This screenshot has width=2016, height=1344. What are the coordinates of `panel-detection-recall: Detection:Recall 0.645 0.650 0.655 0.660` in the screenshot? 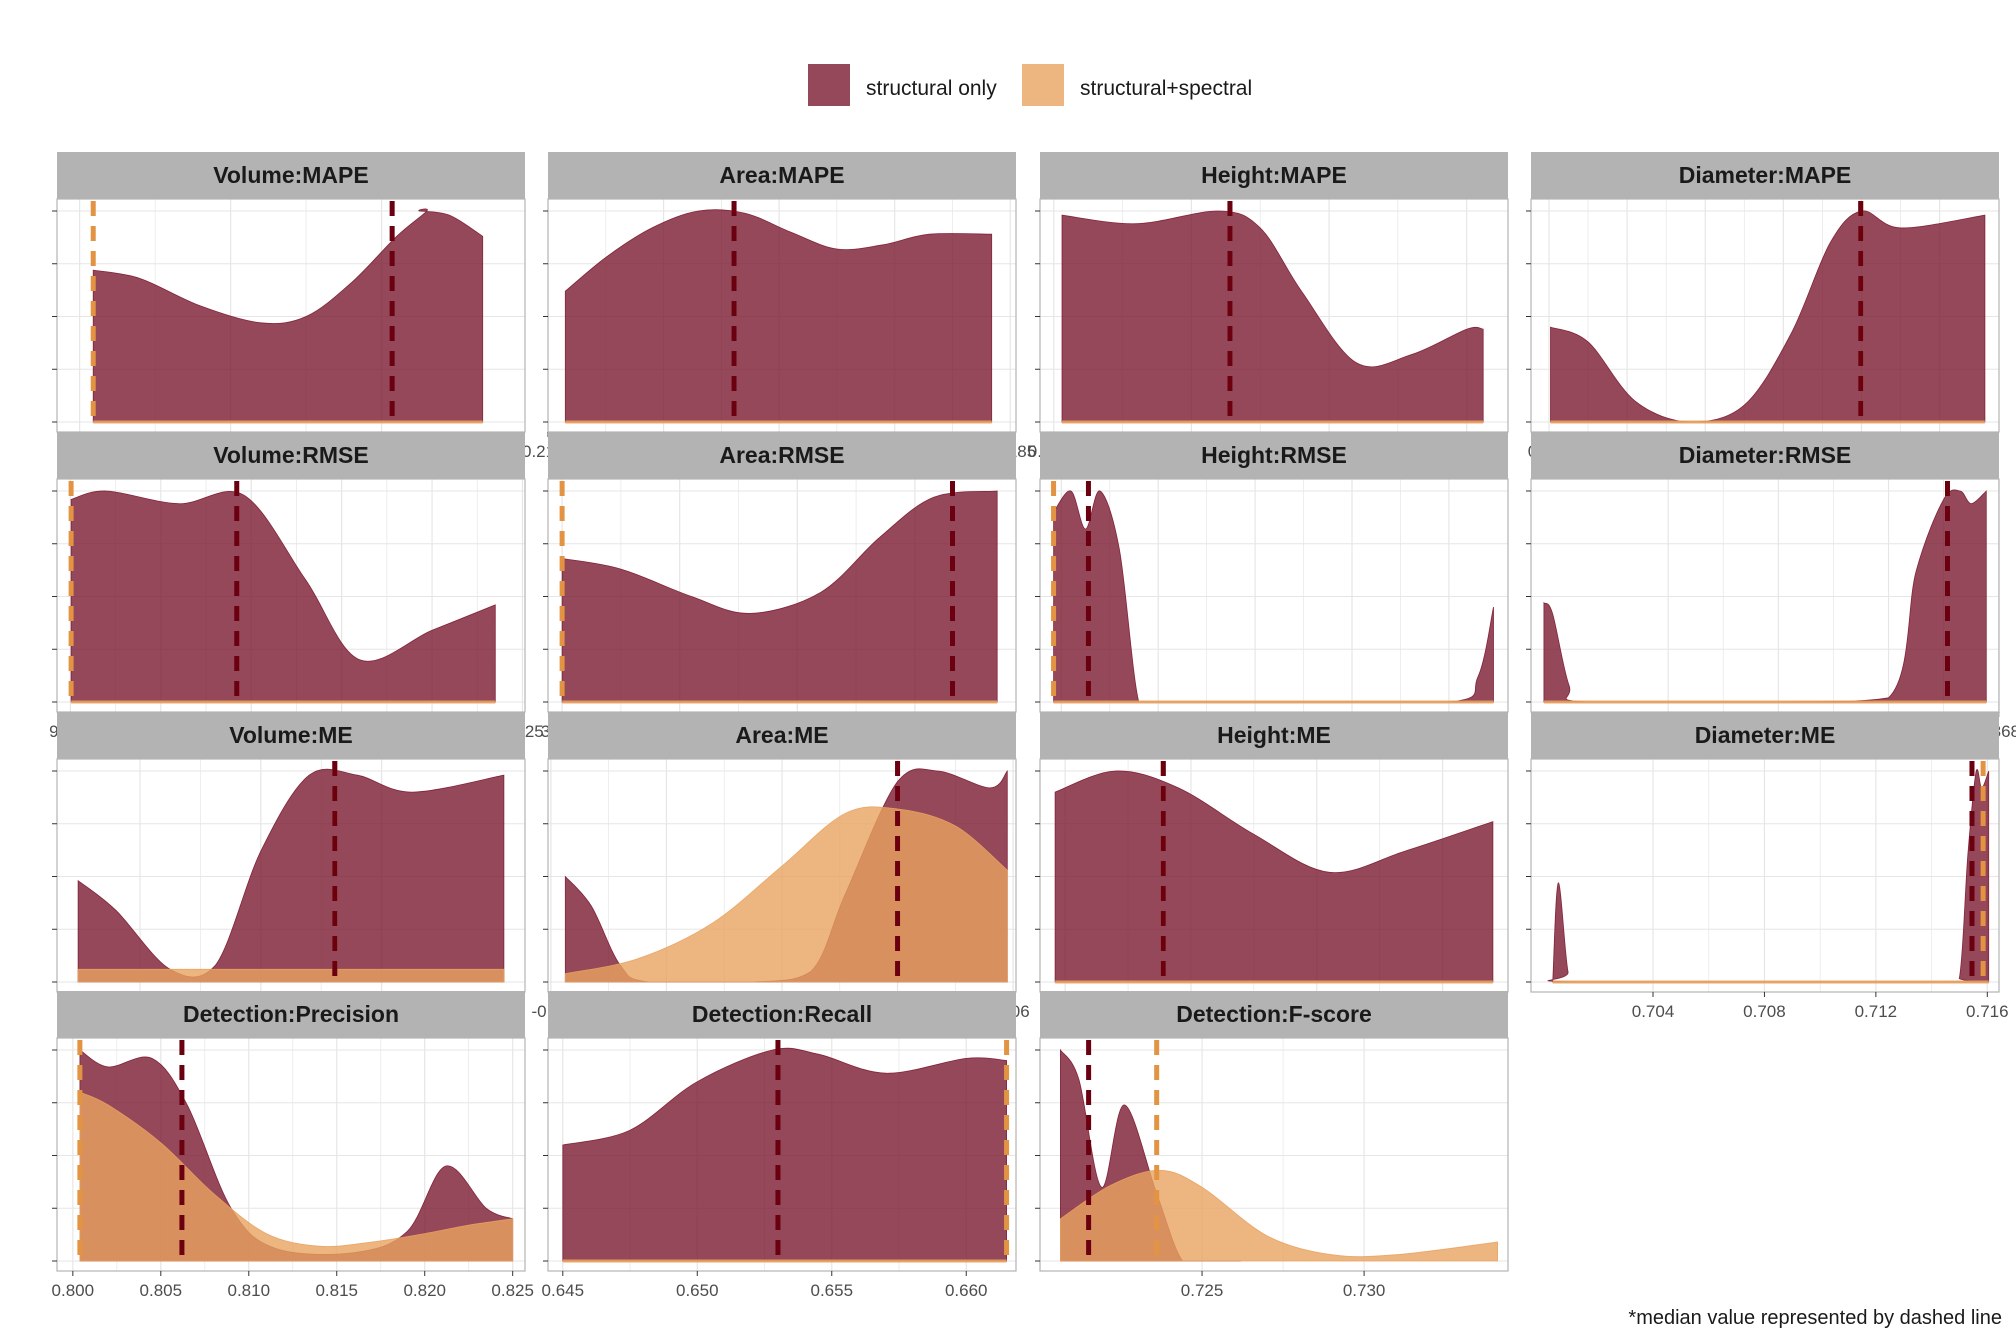 It's located at (779, 1145).